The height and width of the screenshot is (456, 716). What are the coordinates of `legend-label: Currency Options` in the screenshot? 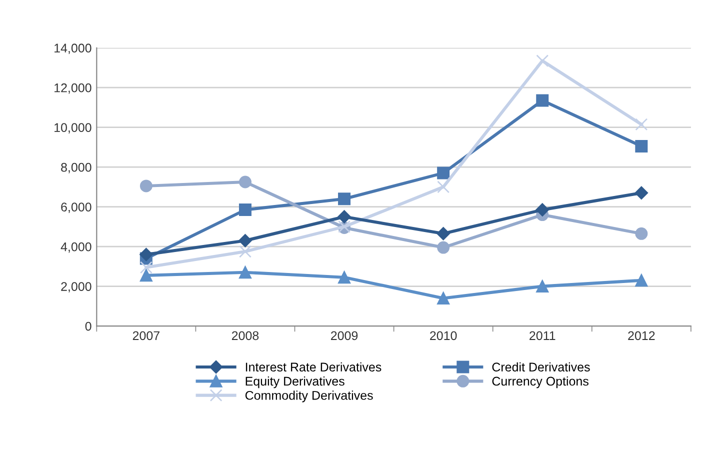 It's located at (540, 382).